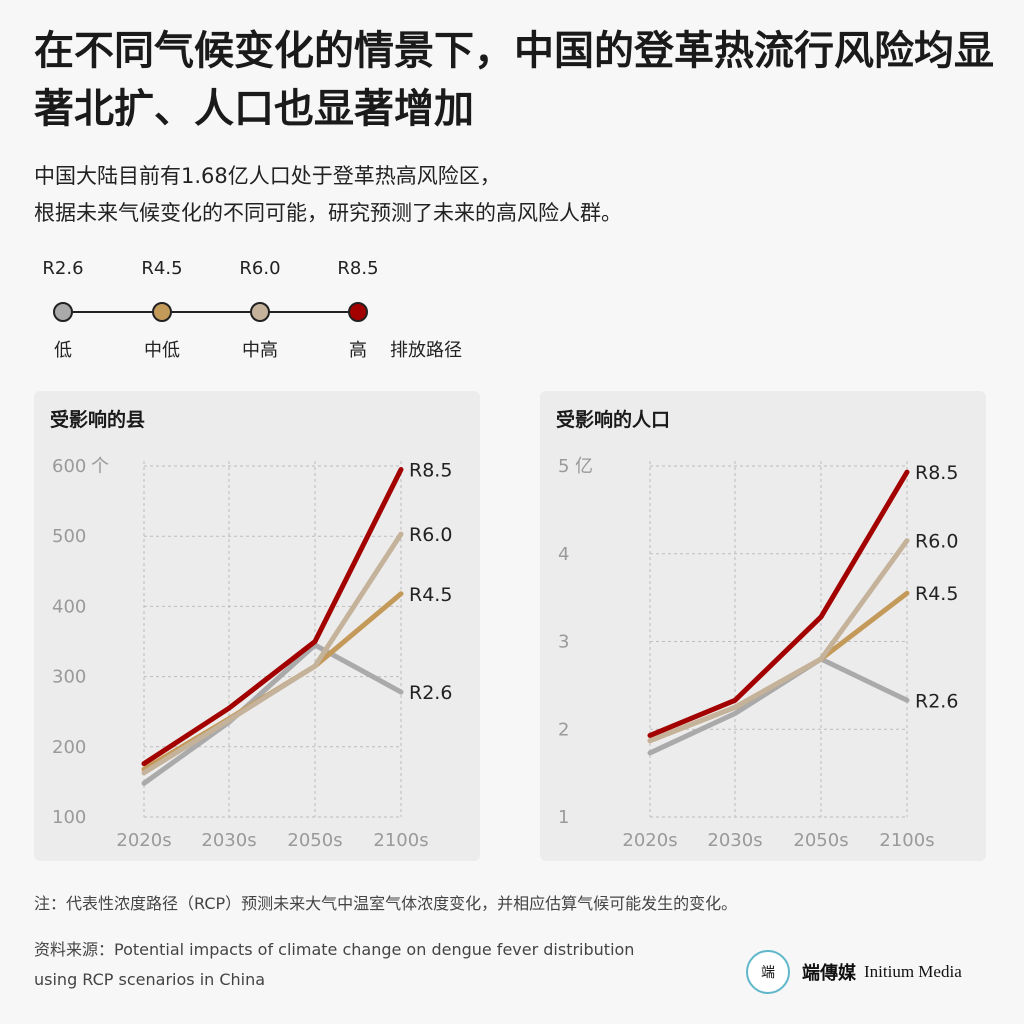 Image resolution: width=1024 pixels, height=1024 pixels. Describe the element at coordinates (98, 420) in the screenshot. I see `counties-chart-title: 受影响的县` at that location.